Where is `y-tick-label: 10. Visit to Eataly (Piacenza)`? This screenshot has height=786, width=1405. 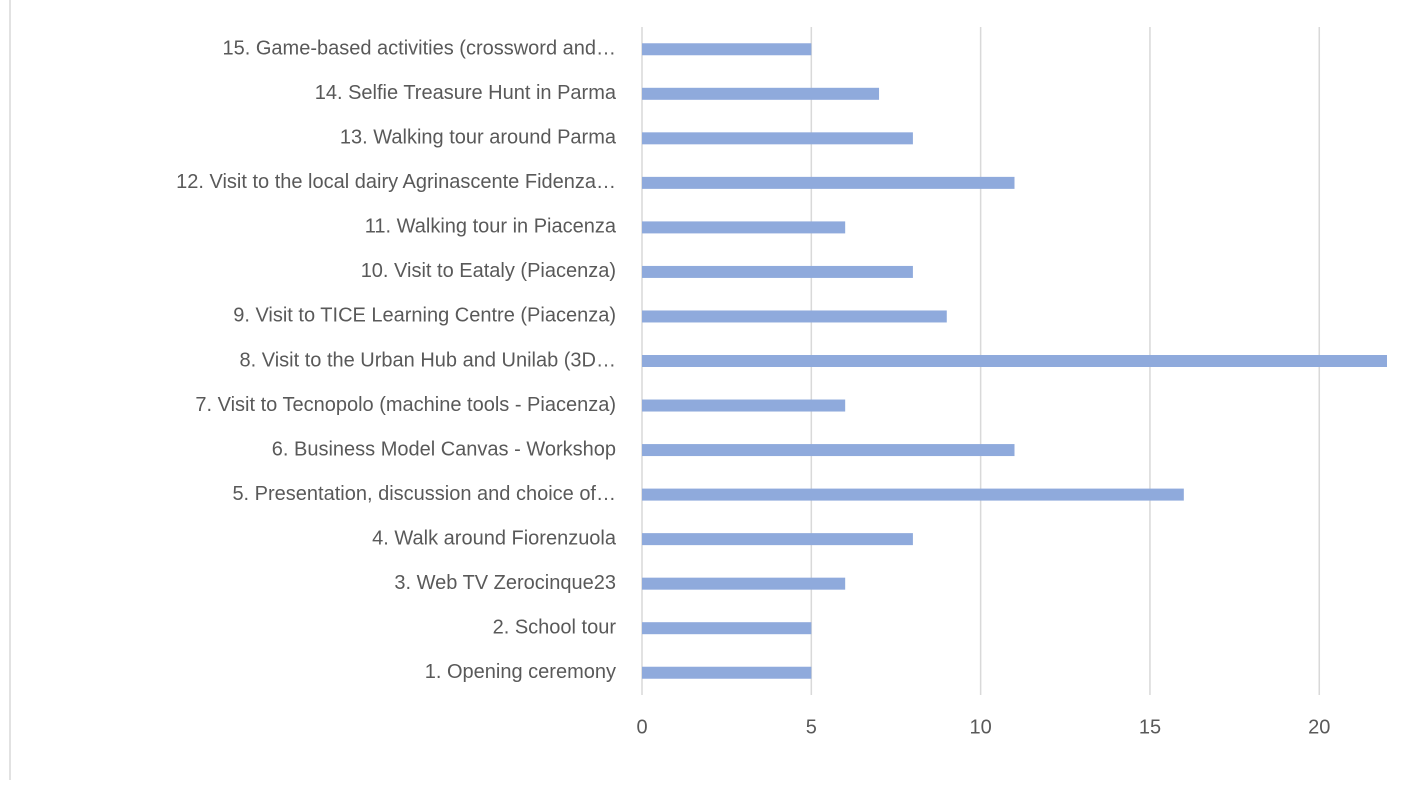
y-tick-label: 10. Visit to Eataly (Piacenza) is located at coordinates (488, 271).